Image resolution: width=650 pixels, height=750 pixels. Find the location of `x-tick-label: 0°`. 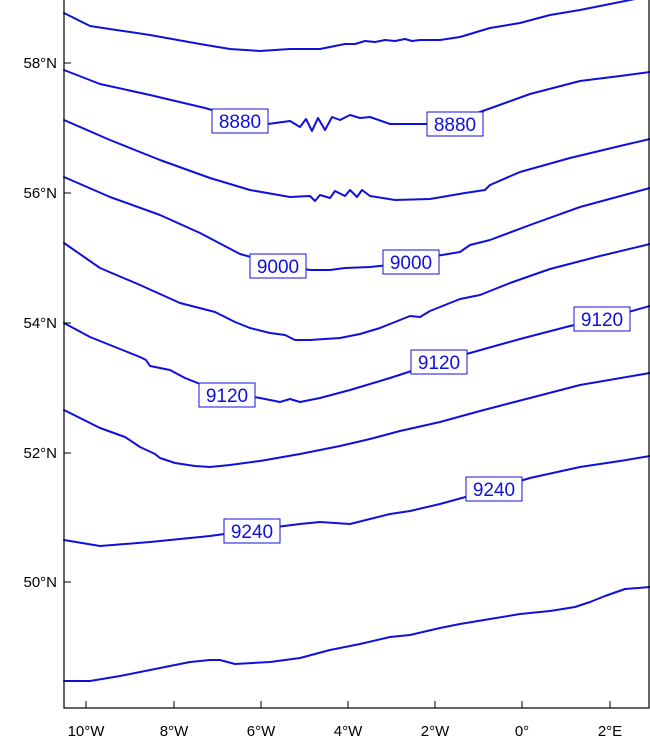

x-tick-label: 0° is located at coordinates (522, 731).